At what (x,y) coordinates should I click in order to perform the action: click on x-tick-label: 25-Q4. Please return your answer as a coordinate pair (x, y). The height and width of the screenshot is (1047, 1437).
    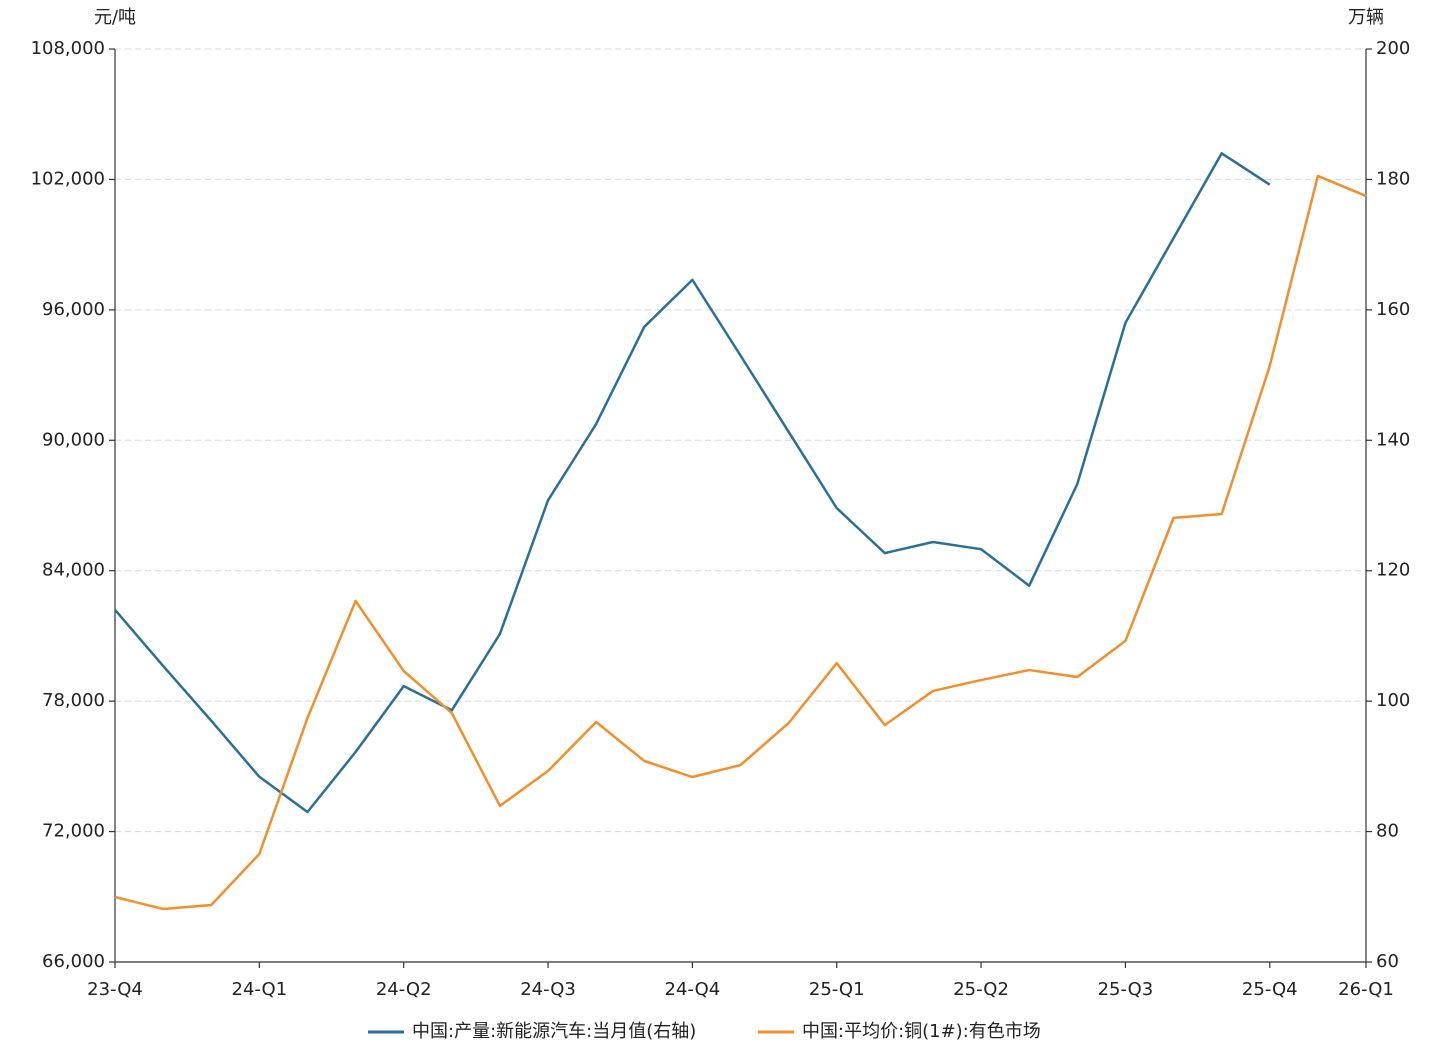
    Looking at the image, I should click on (1270, 989).